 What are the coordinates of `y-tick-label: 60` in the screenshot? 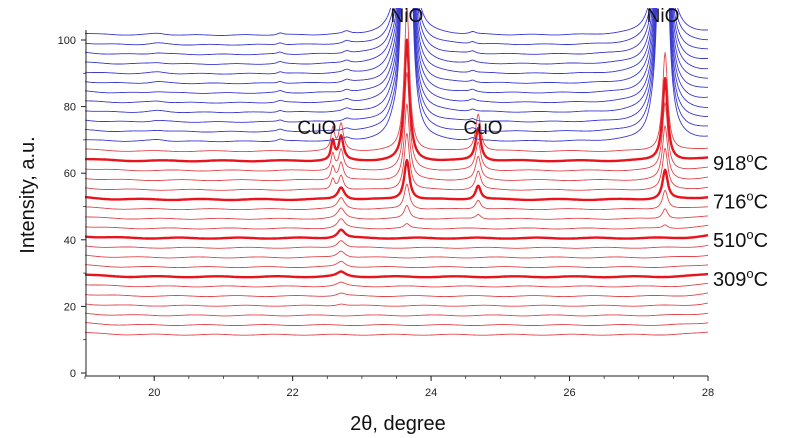 It's located at (70, 174).